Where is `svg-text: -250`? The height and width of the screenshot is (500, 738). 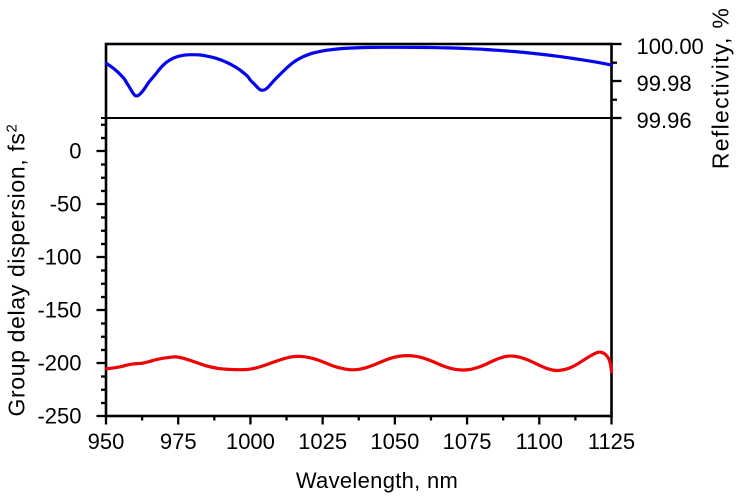
svg-text: -250 is located at coordinates (59, 416).